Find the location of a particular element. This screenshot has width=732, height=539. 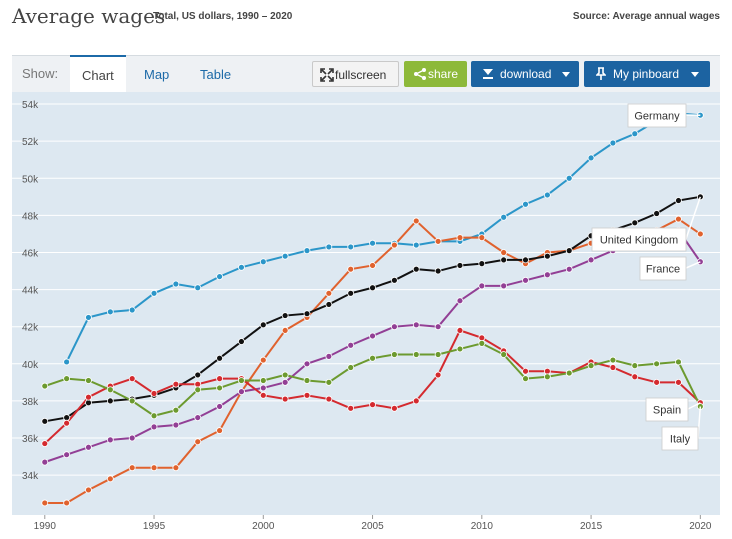

share-button: share is located at coordinates (435, 74).